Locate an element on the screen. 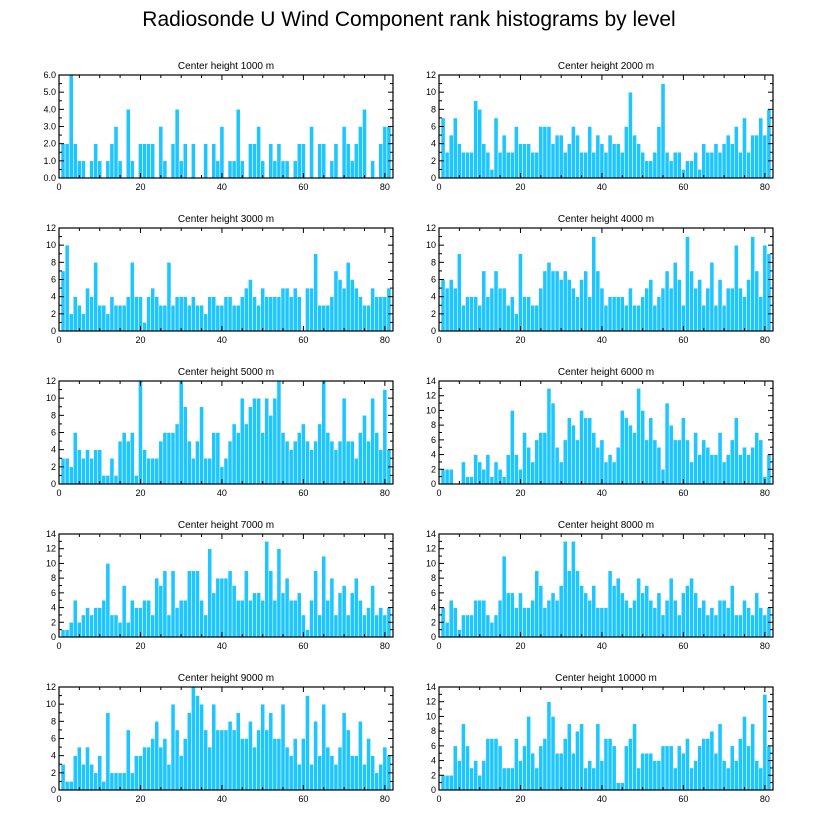 Image resolution: width=818 pixels, height=824 pixels. panel-title: Center height 8000 m is located at coordinates (606, 525).